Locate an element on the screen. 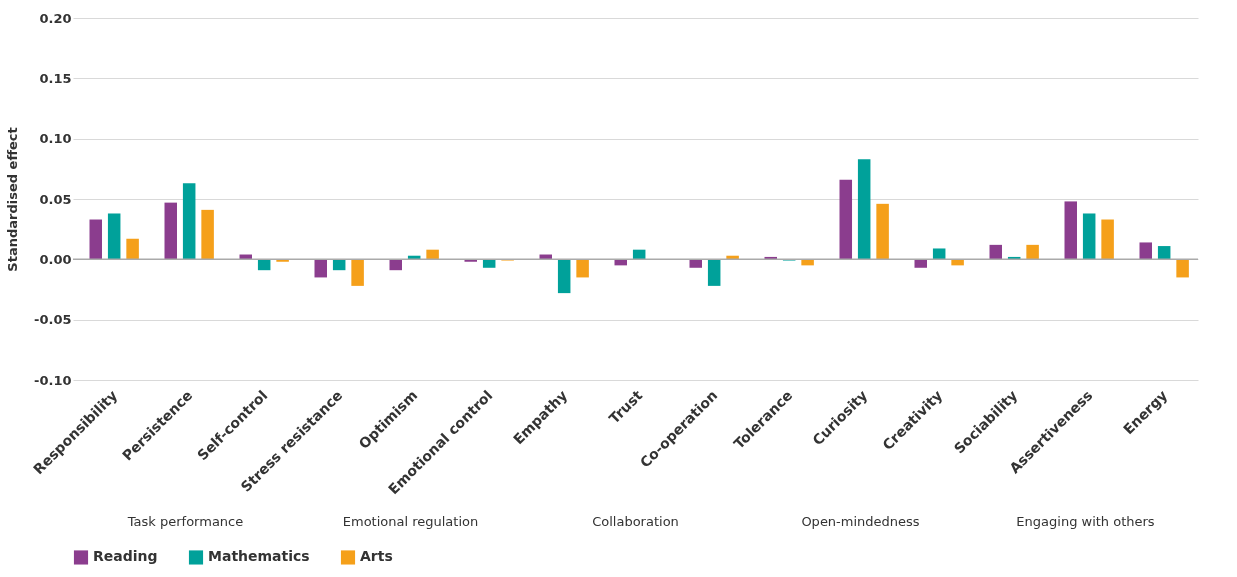 The width and height of the screenshot is (1237, 577). y-tick-label: 0.05 is located at coordinates (55, 199).